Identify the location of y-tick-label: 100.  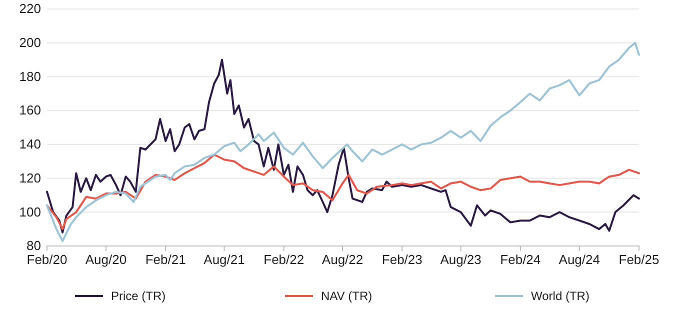
(30, 212).